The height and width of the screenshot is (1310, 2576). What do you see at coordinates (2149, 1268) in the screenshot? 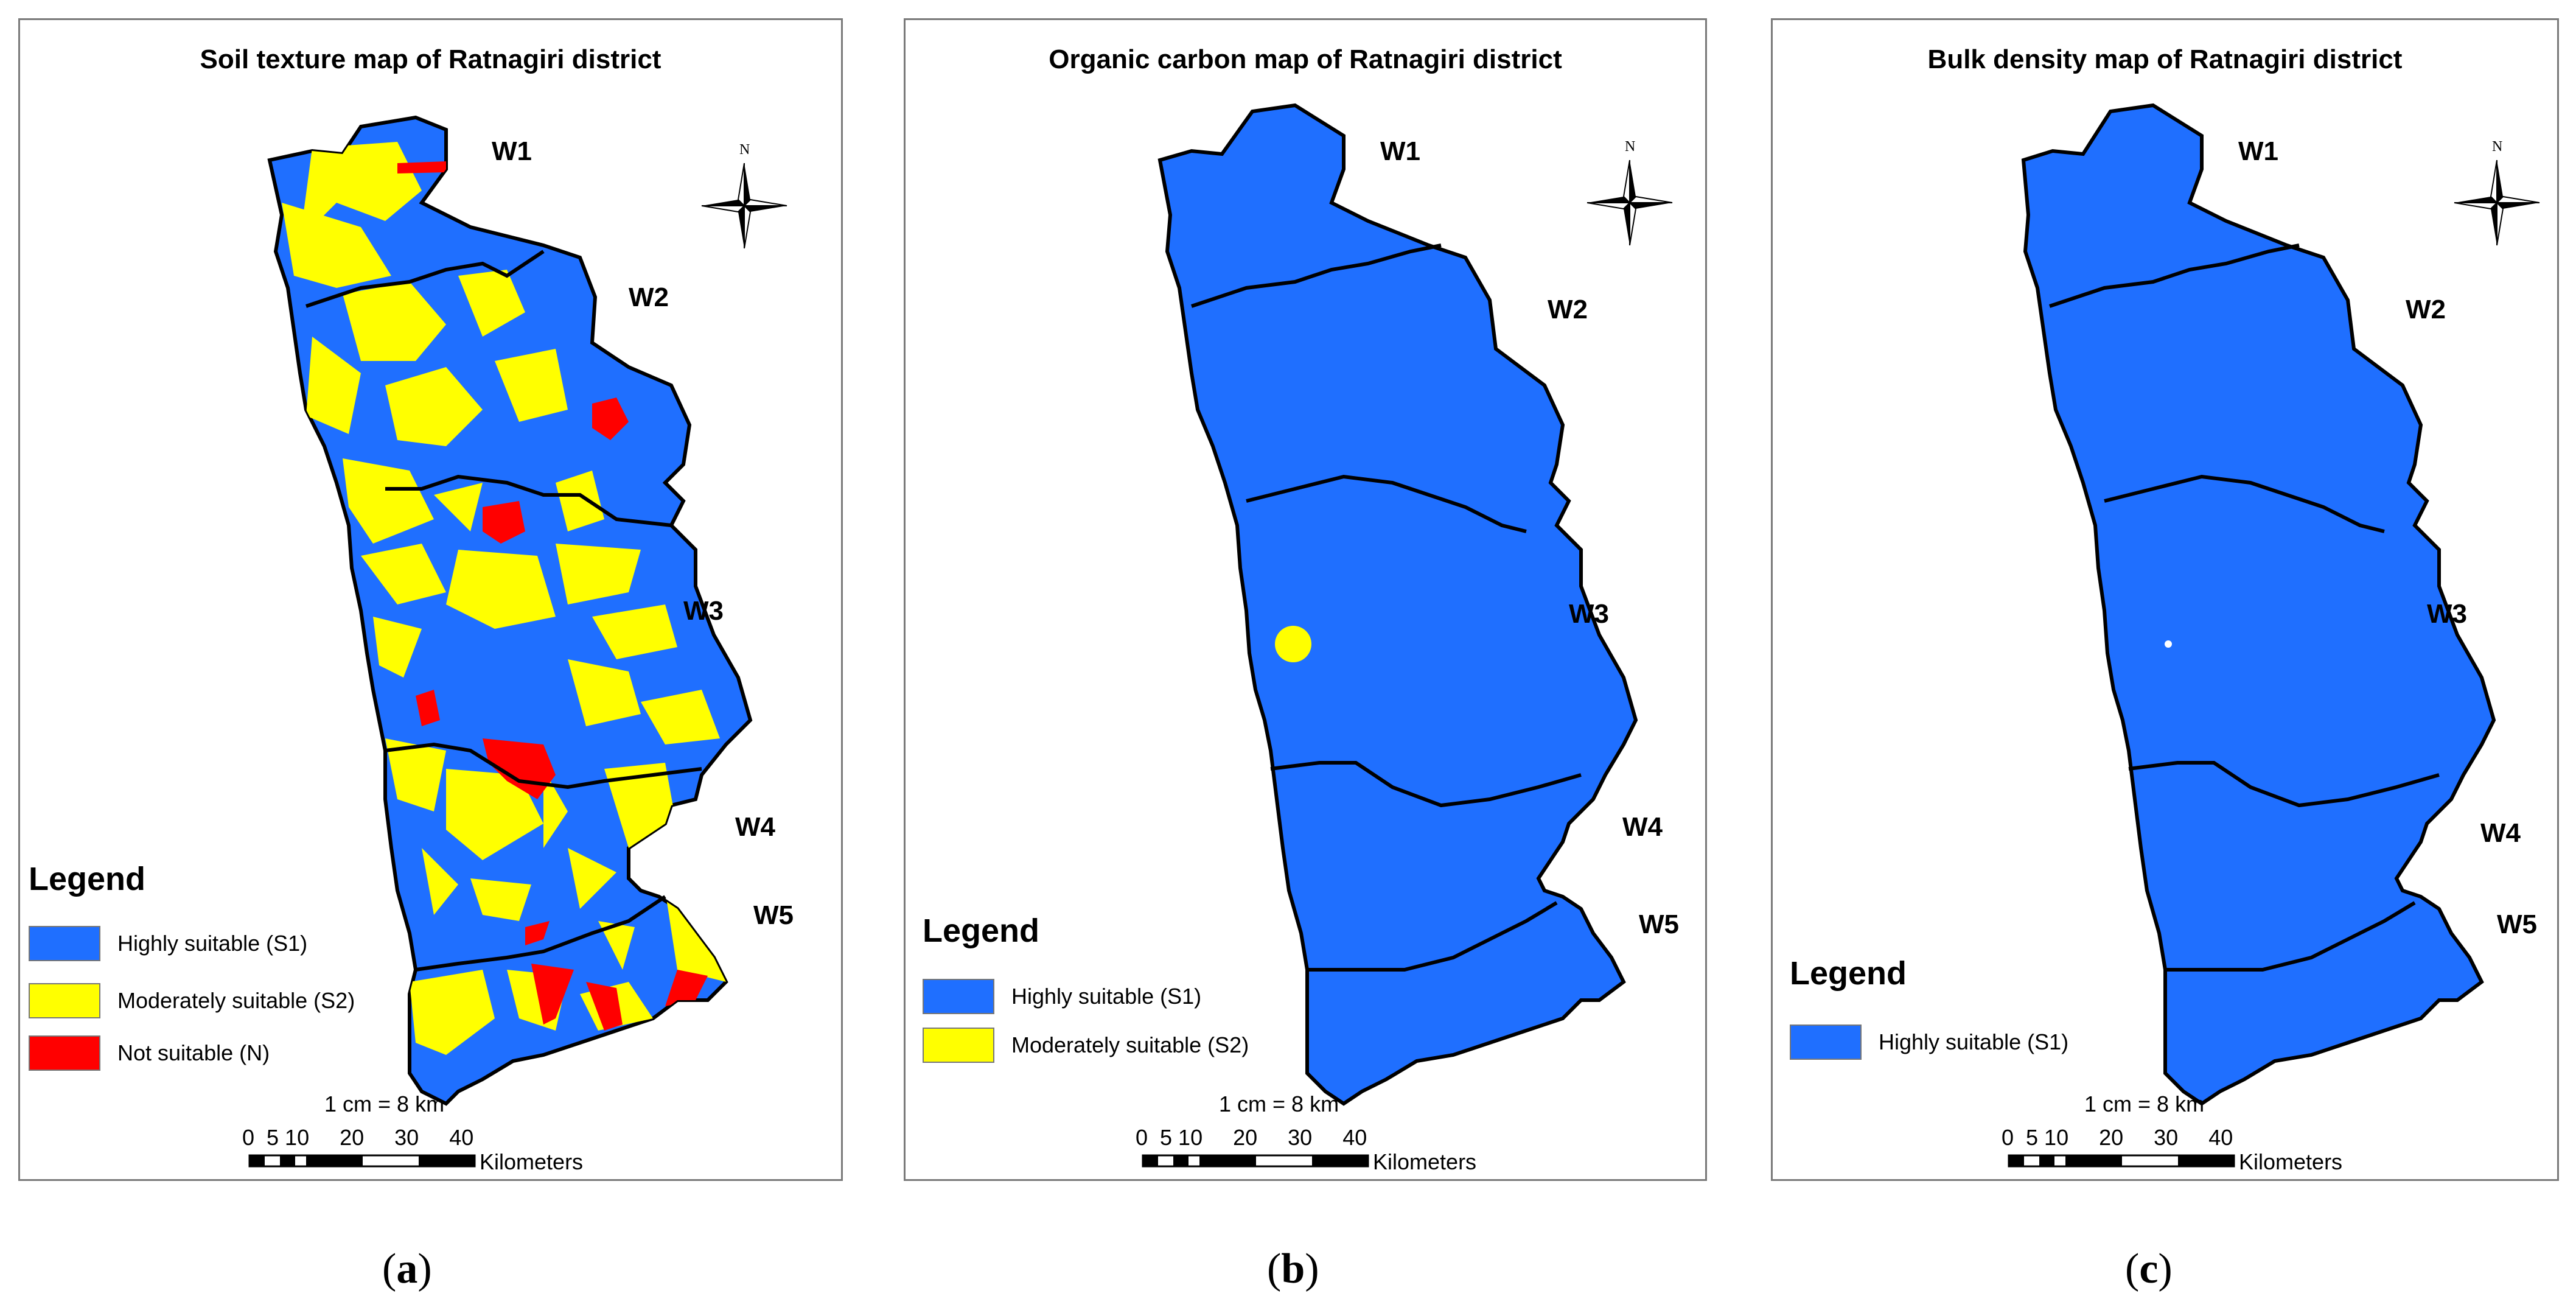
I see `caption-c: (c)` at bounding box center [2149, 1268].